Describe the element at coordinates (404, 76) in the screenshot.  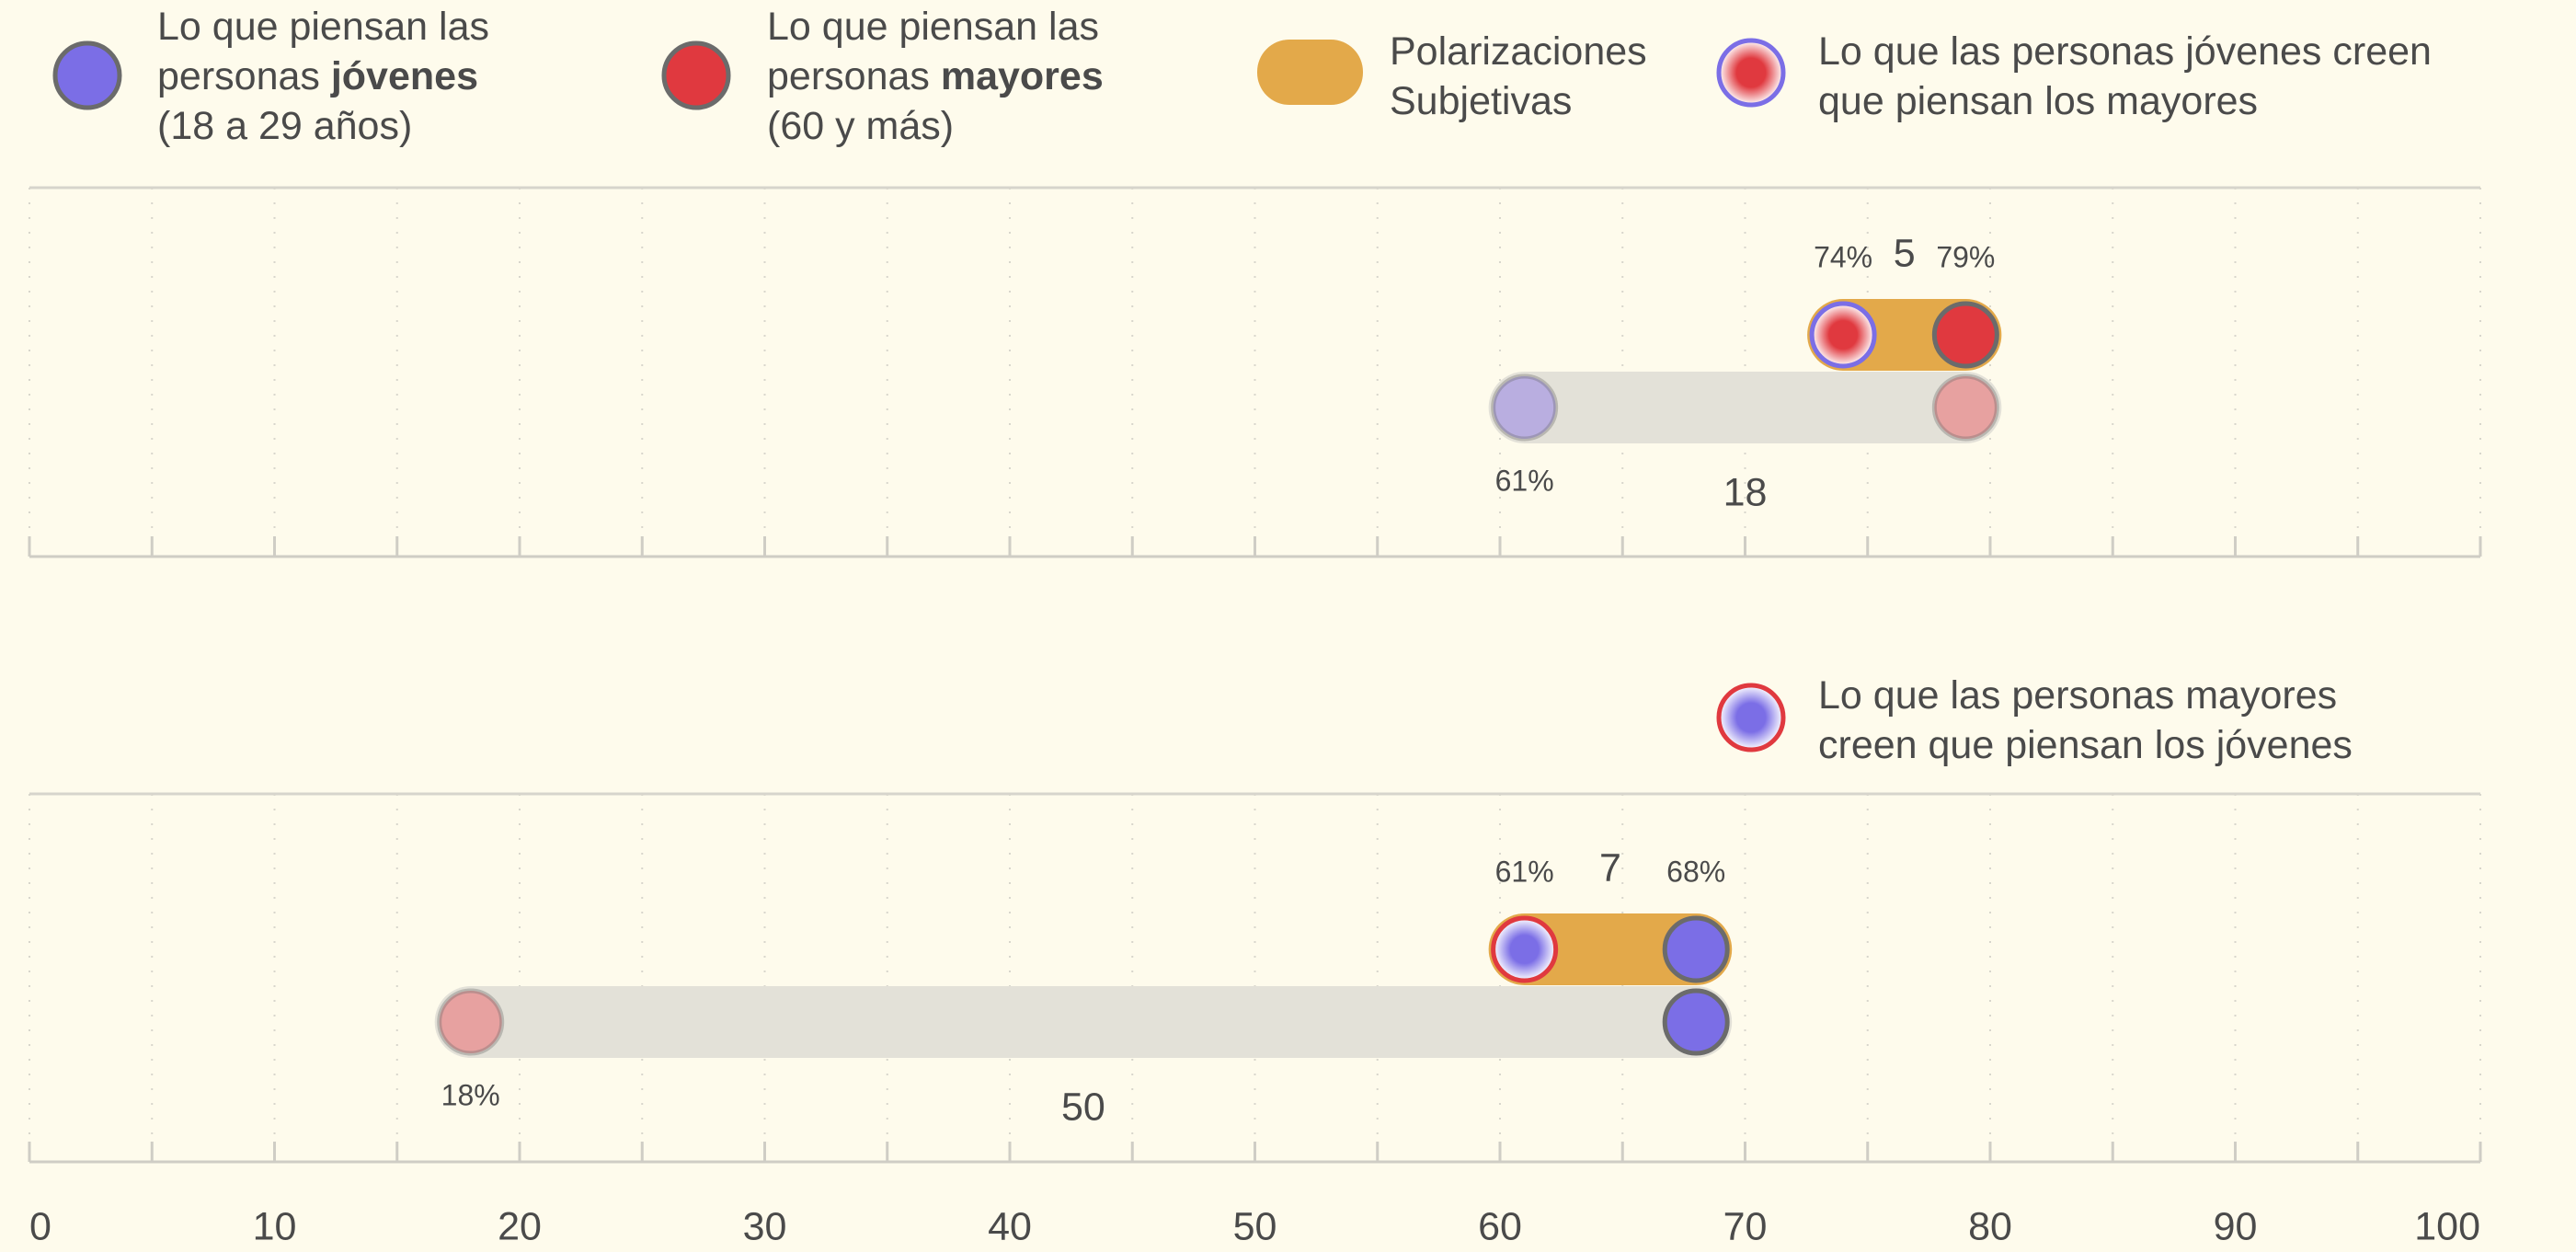
I see `legend-text-bold: jóvenes` at that location.